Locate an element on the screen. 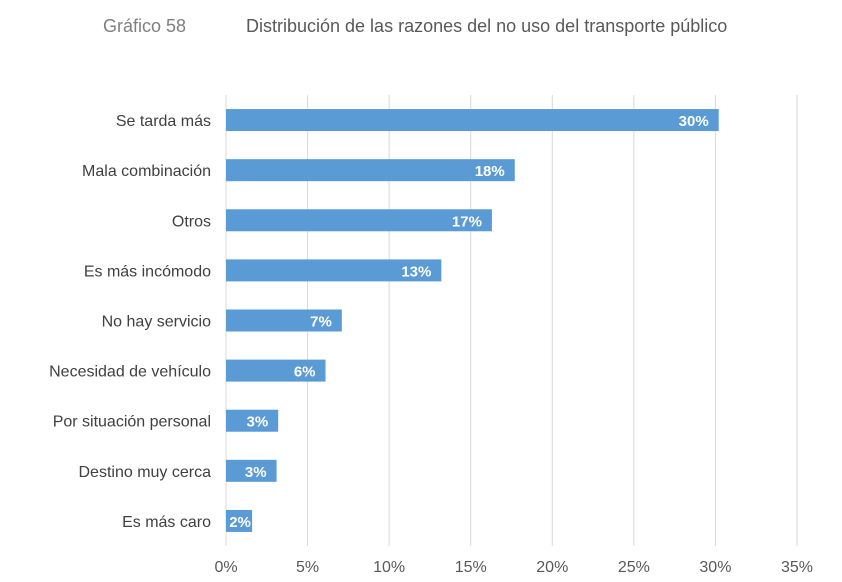 The width and height of the screenshot is (842, 582). x-tick-label: 20% is located at coordinates (552, 567).